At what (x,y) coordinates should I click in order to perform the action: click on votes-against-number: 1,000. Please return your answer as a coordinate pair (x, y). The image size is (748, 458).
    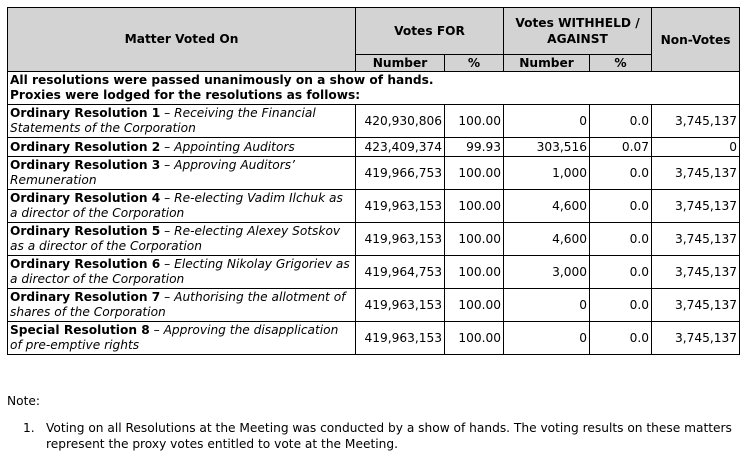
    Looking at the image, I should click on (546, 173).